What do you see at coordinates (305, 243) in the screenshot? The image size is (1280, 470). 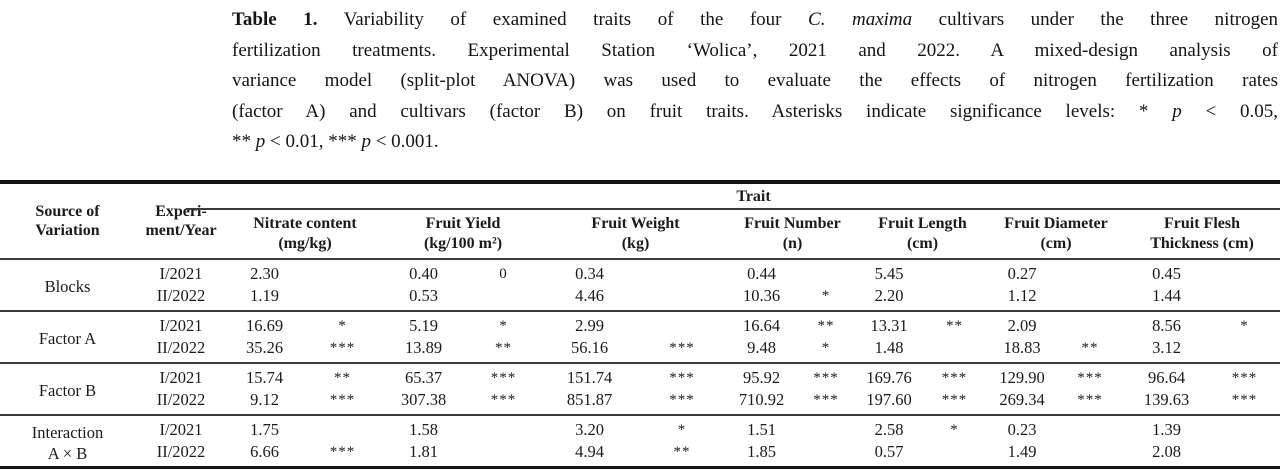 I see `trait-unit: (mg/kg)` at bounding box center [305, 243].